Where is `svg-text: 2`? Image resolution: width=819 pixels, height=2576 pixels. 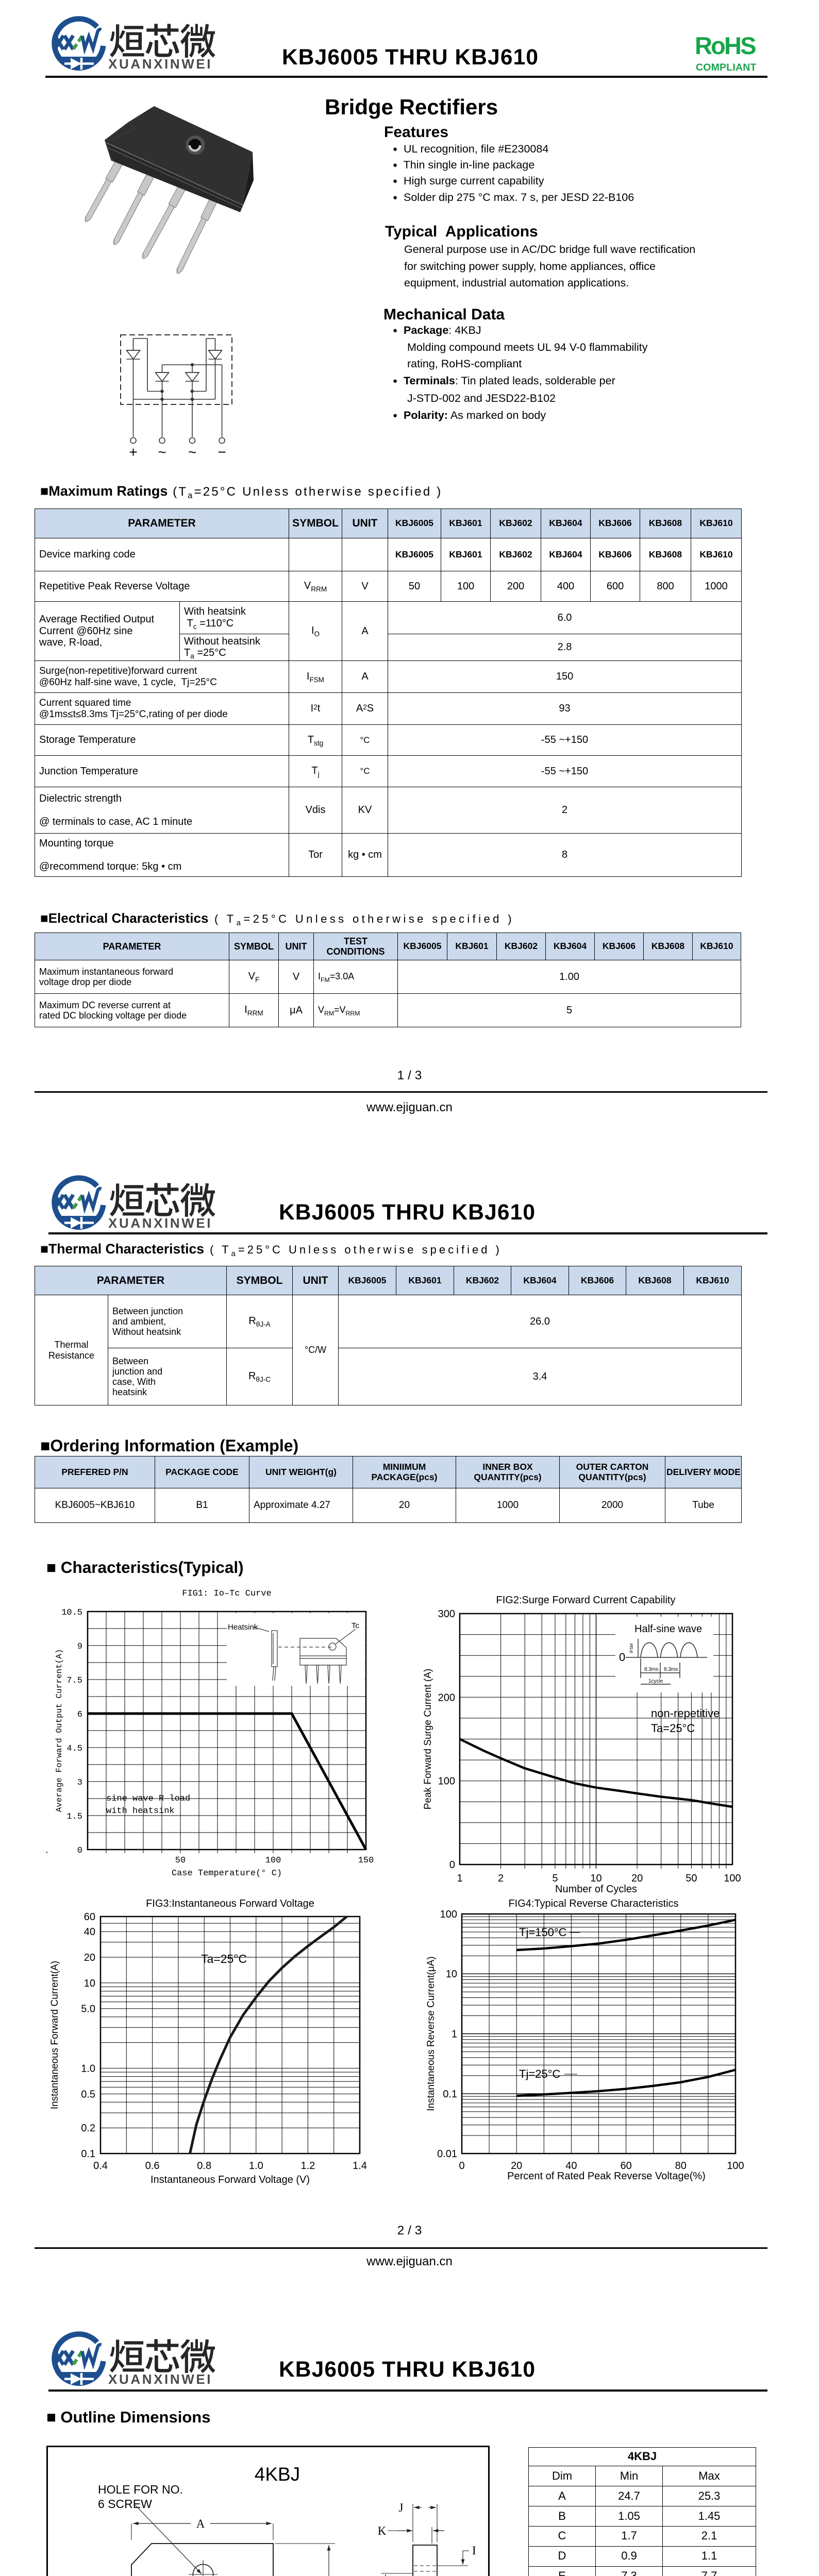 svg-text: 2 is located at coordinates (501, 1878).